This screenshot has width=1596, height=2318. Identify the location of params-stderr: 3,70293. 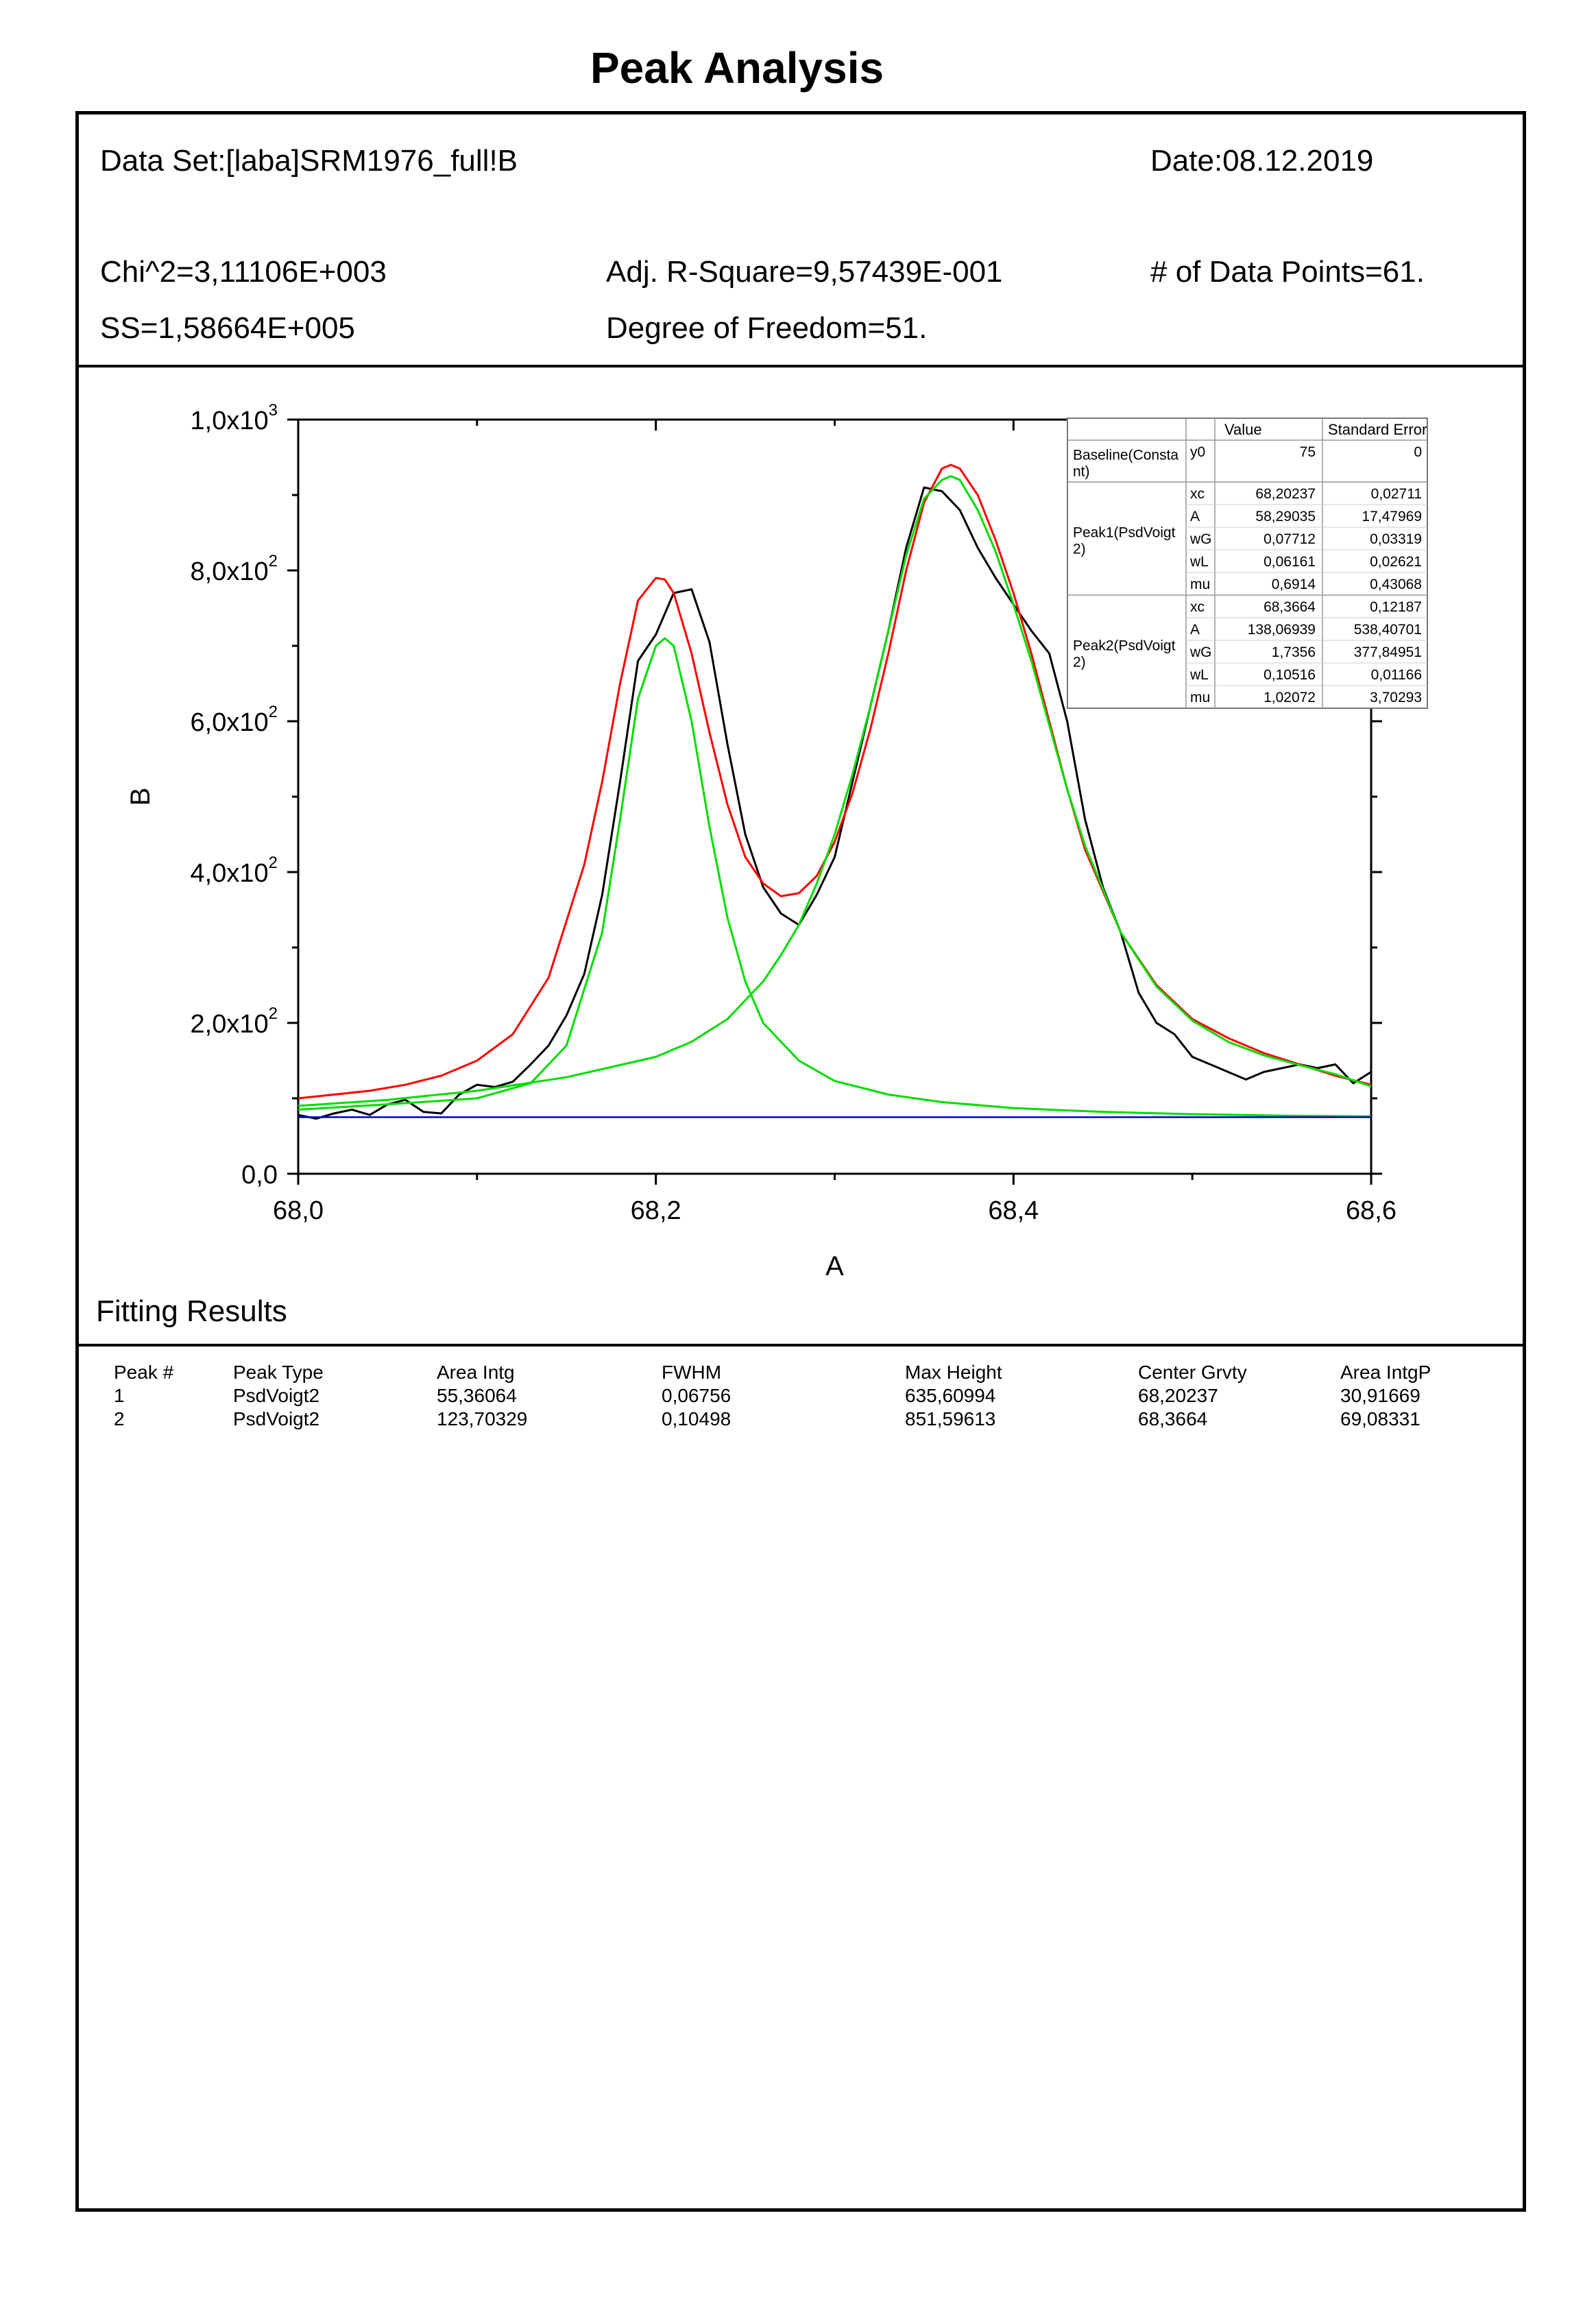
(1396, 697).